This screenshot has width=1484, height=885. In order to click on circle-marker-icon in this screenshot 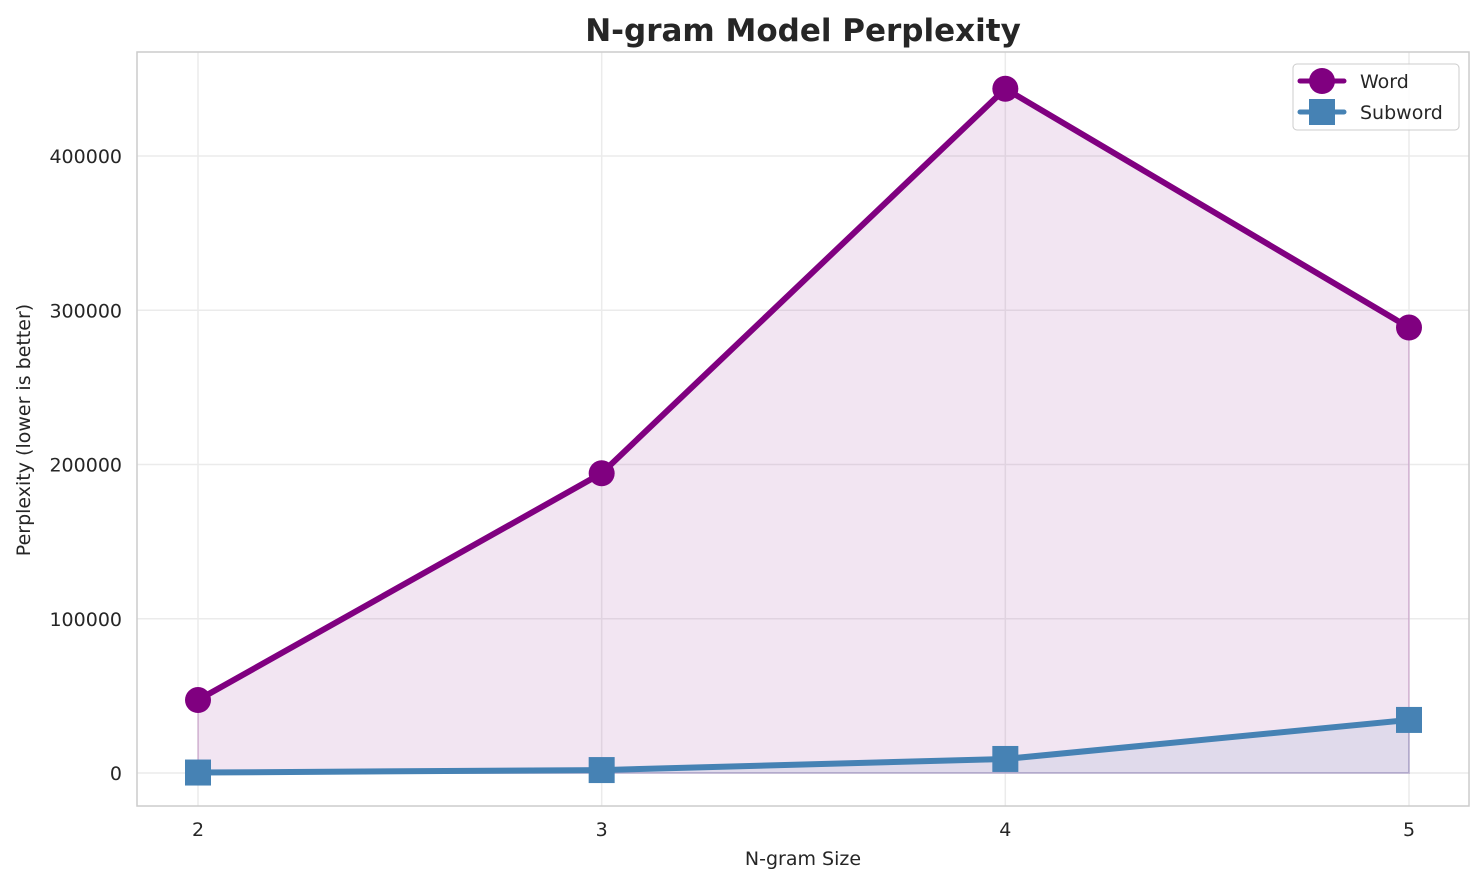, I will do `click(1322, 81)`.